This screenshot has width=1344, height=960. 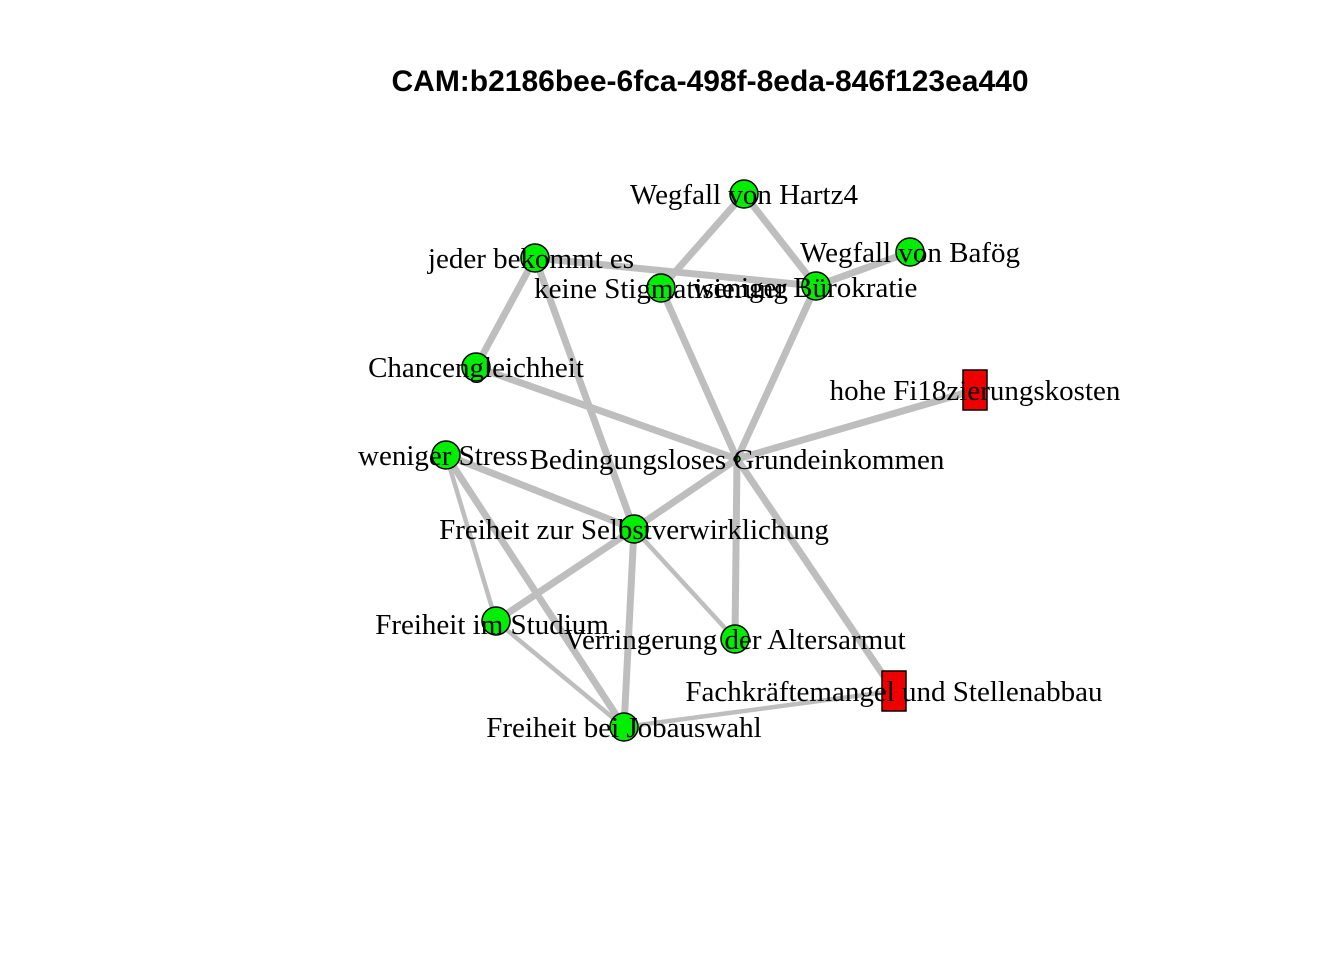 What do you see at coordinates (446, 455) in the screenshot?
I see `node-stress` at bounding box center [446, 455].